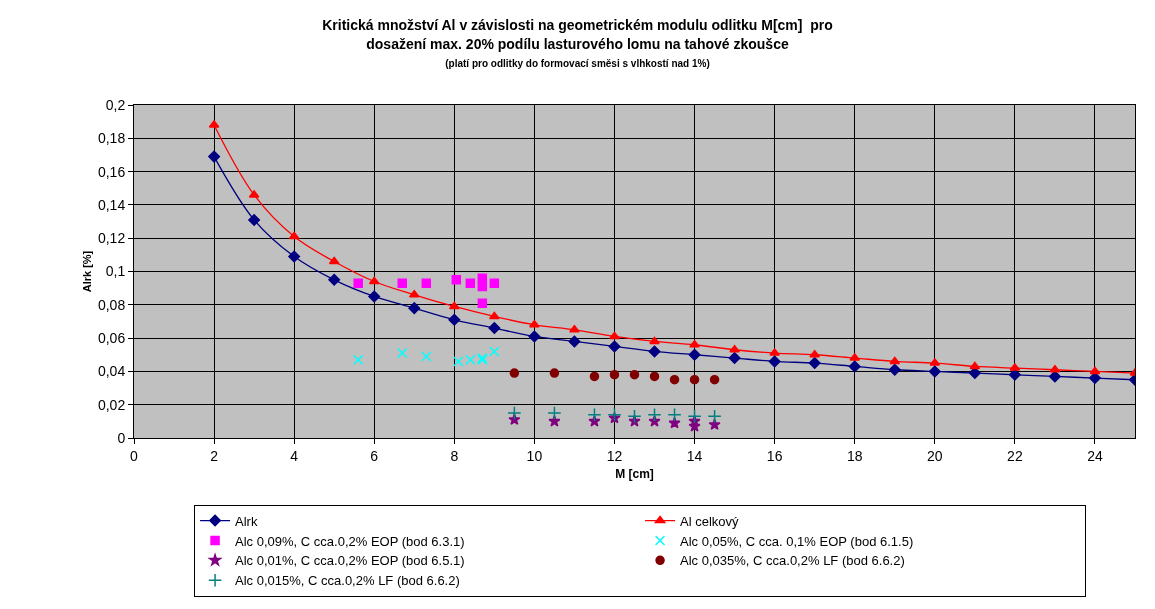 The width and height of the screenshot is (1155, 609). What do you see at coordinates (935, 455) in the screenshot?
I see `x-tick-label: 20` at bounding box center [935, 455].